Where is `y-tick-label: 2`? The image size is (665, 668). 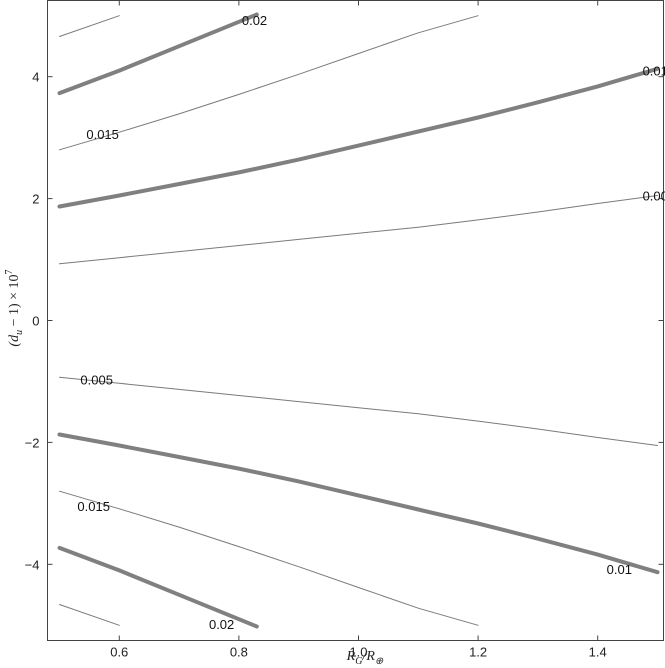
y-tick-label: 2 is located at coordinates (35, 199).